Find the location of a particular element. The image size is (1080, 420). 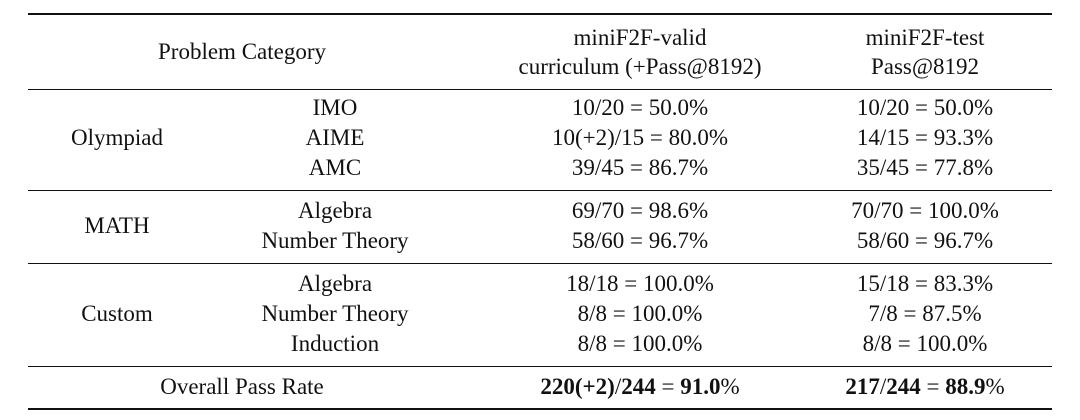

test-result: 8/8 = 100.0% is located at coordinates (925, 343).